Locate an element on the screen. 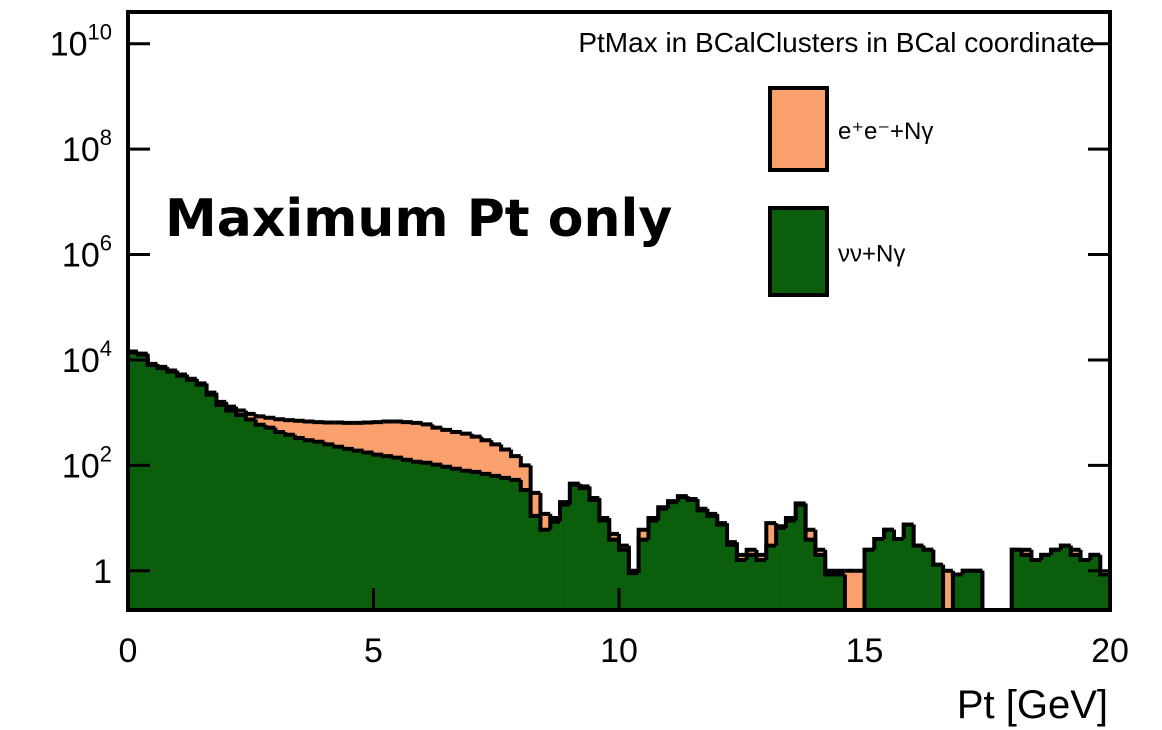  legend-label: e⁺e⁻+Nγ is located at coordinates (885, 131).